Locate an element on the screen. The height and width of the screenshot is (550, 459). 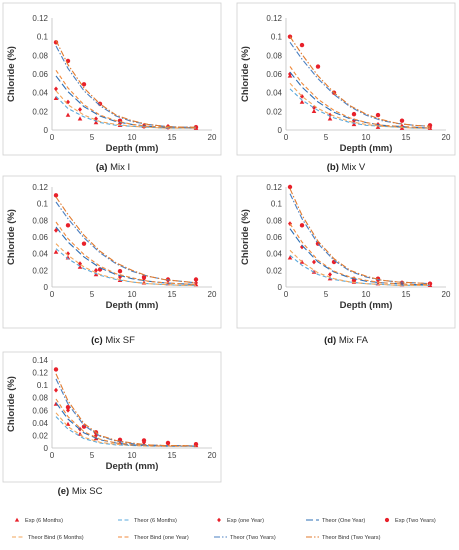
legend-item-theor2: Theor (Two Years) is located at coordinates (245, 538).